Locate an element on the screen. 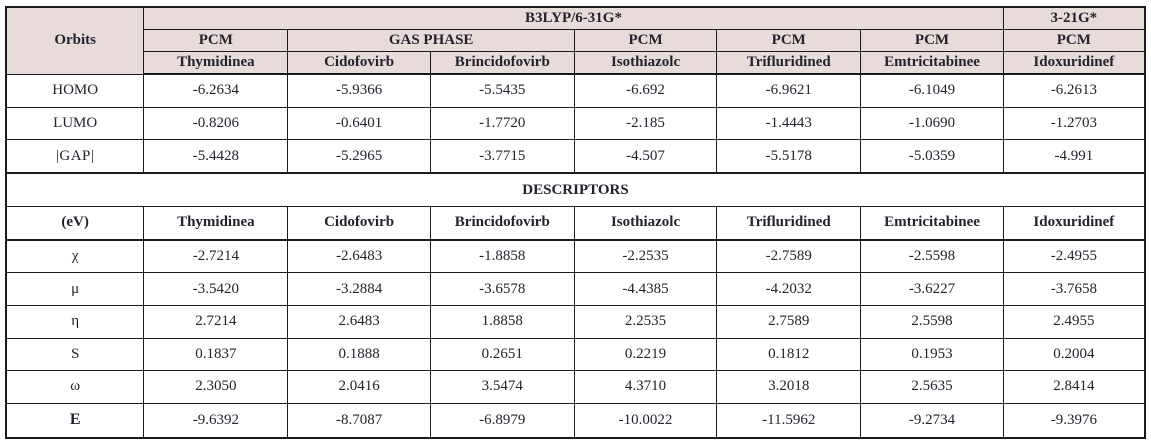  value-cell: -6.1049 is located at coordinates (932, 90).